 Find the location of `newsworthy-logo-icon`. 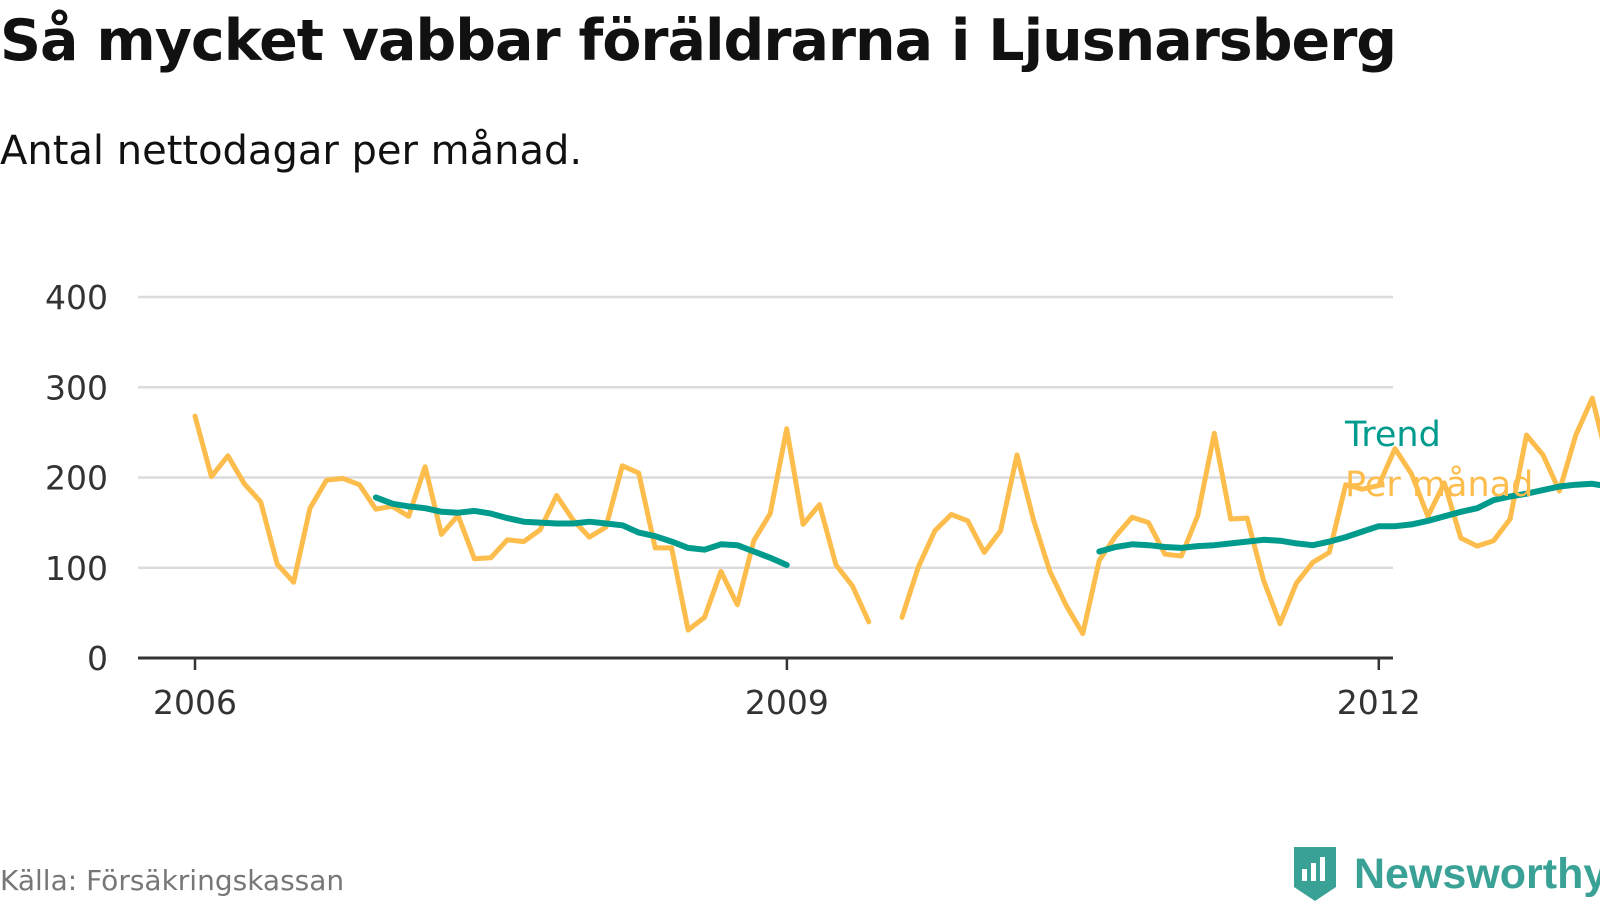

newsworthy-logo-icon is located at coordinates (1315, 874).